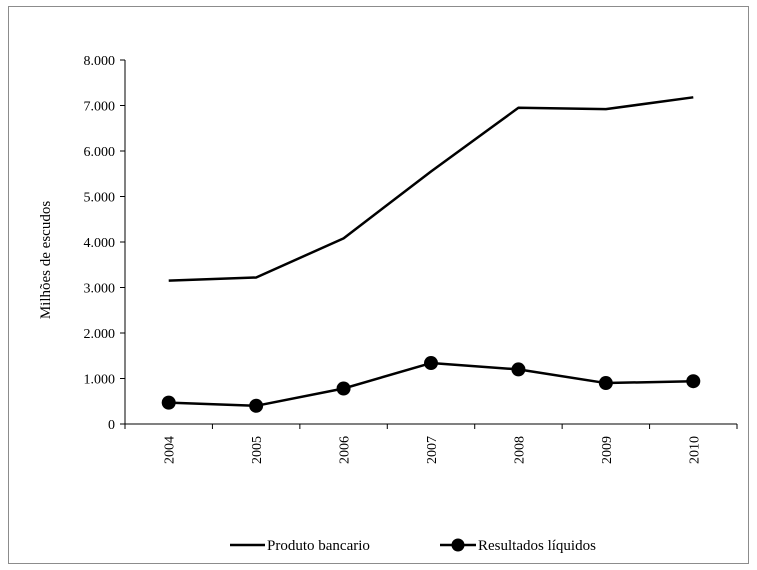 The height and width of the screenshot is (570, 757). Describe the element at coordinates (100, 107) in the screenshot. I see `y-tick-label: 7.000` at that location.